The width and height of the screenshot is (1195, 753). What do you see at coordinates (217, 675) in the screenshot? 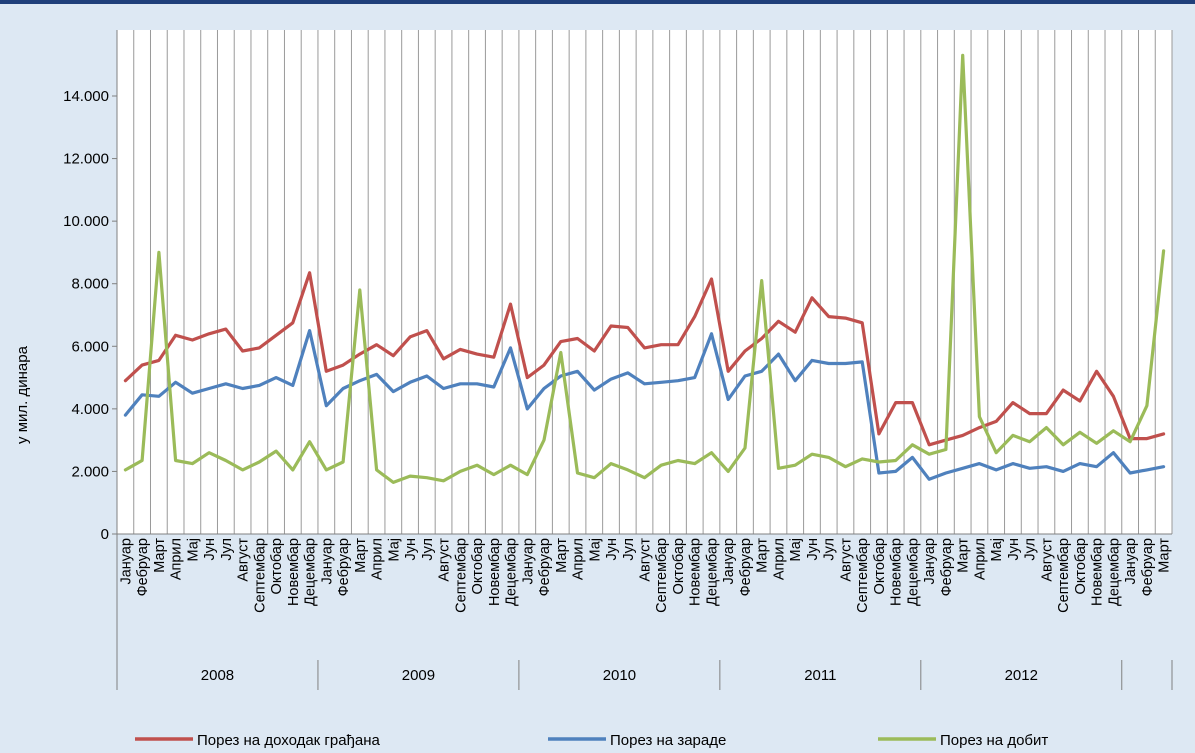
I see `year-label: 2008` at bounding box center [217, 675].